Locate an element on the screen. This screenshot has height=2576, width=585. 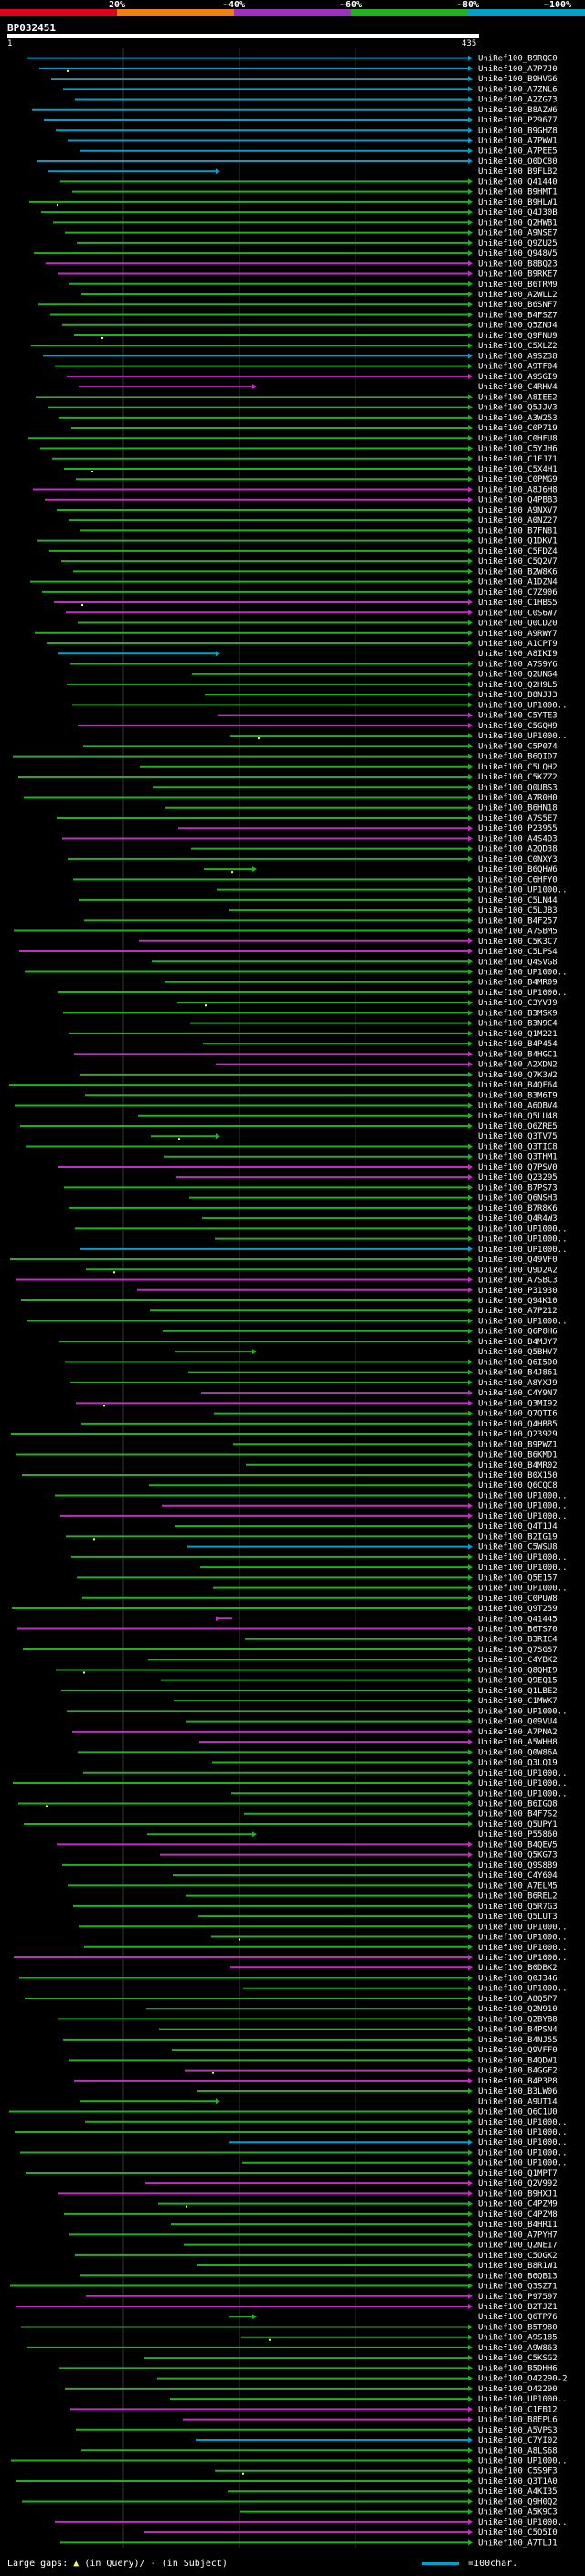
hit-label: UniRef100_B7FN81 is located at coordinates (518, 530).